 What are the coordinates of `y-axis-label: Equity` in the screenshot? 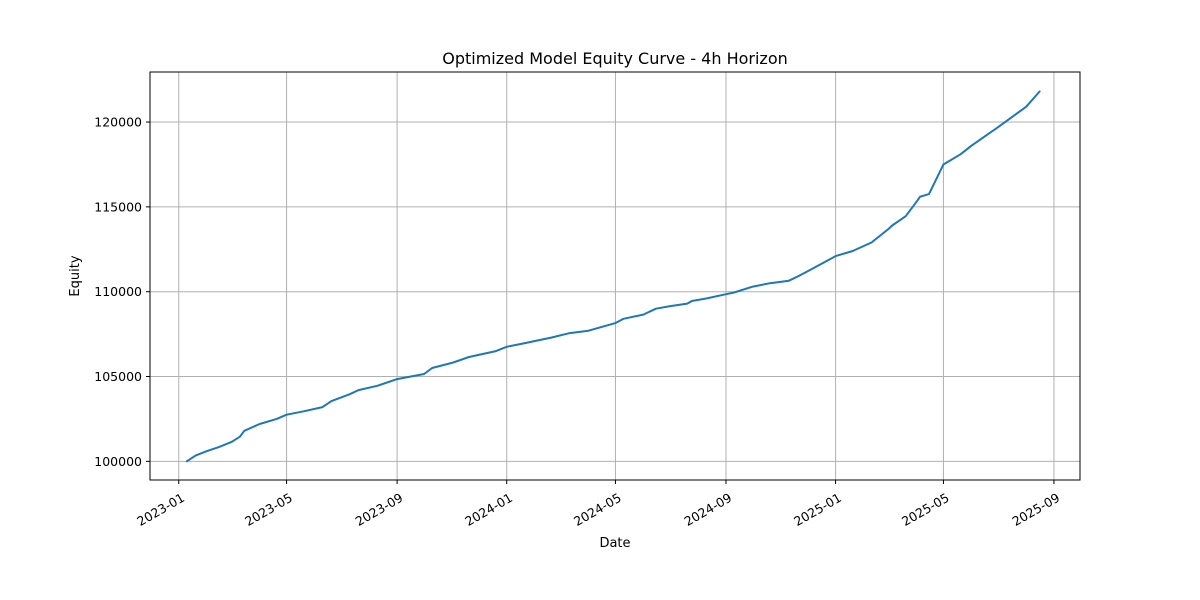 It's located at (75, 275).